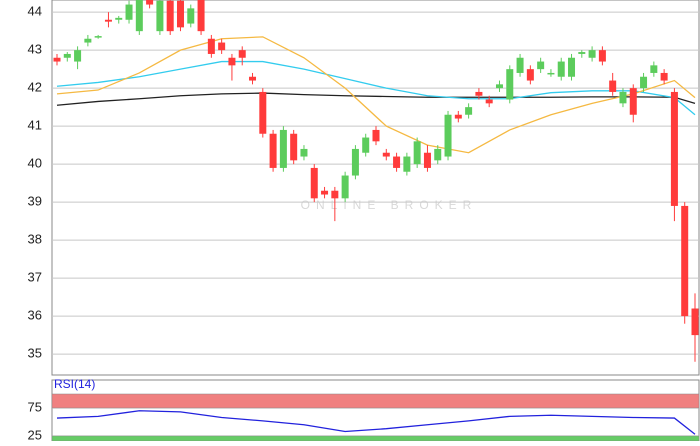 This screenshot has width=700, height=446. Describe the element at coordinates (35, 277) in the screenshot. I see `y-tick-label: 37` at that location.